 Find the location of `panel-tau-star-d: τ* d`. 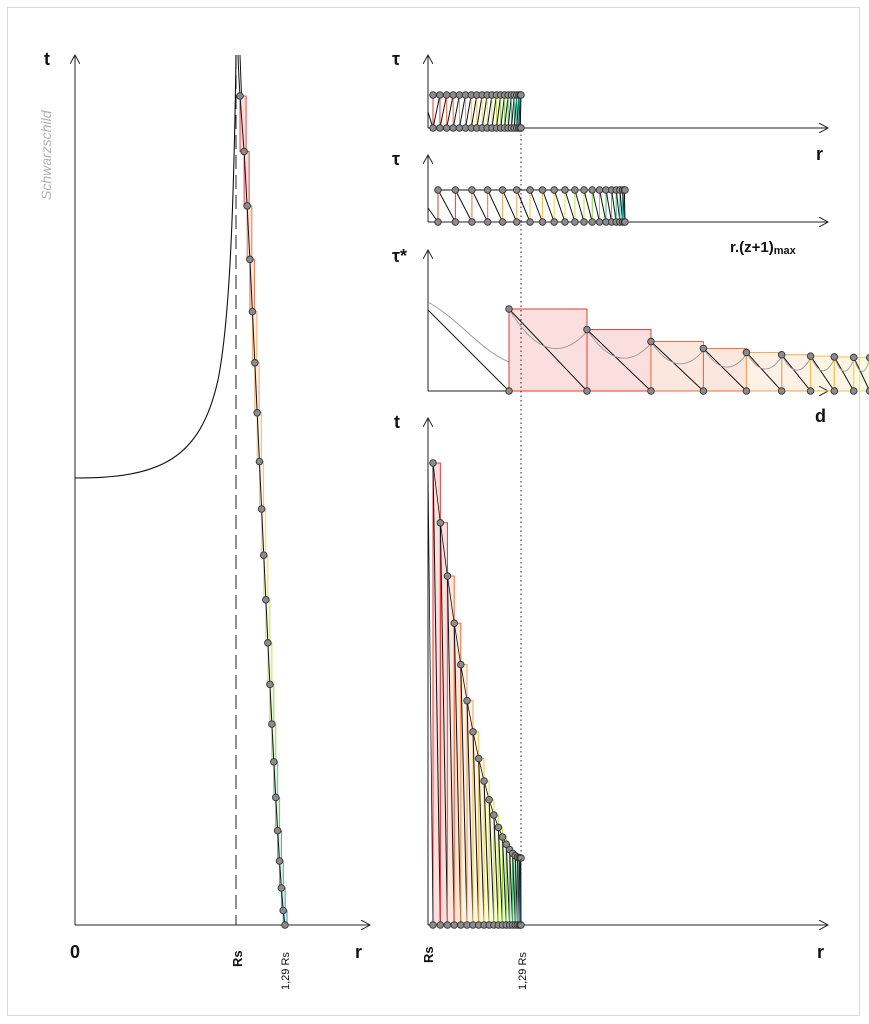

panel-tau-star-d: τ* d is located at coordinates (630, 336).